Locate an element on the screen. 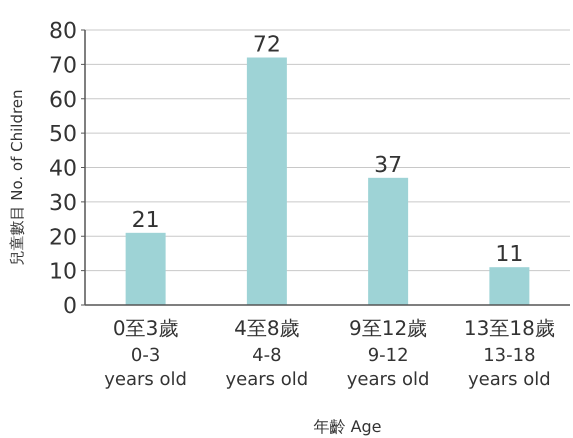 Image resolution: width=573 pixels, height=438 pixels. data-label: 37 is located at coordinates (388, 165).